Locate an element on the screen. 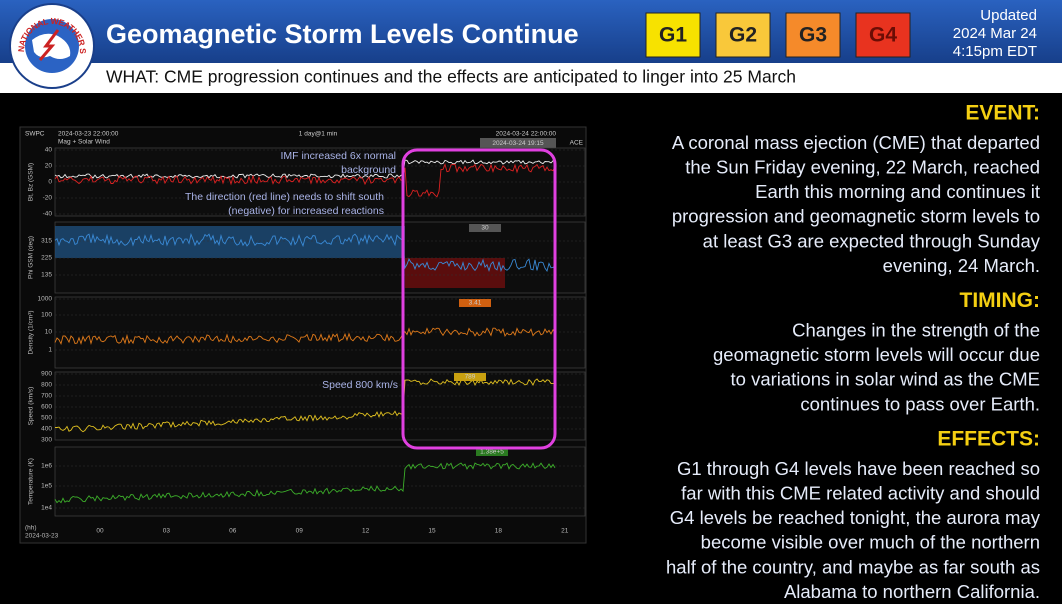 Image resolution: width=1062 pixels, height=604 pixels. subheader-bar is located at coordinates (531, 78).